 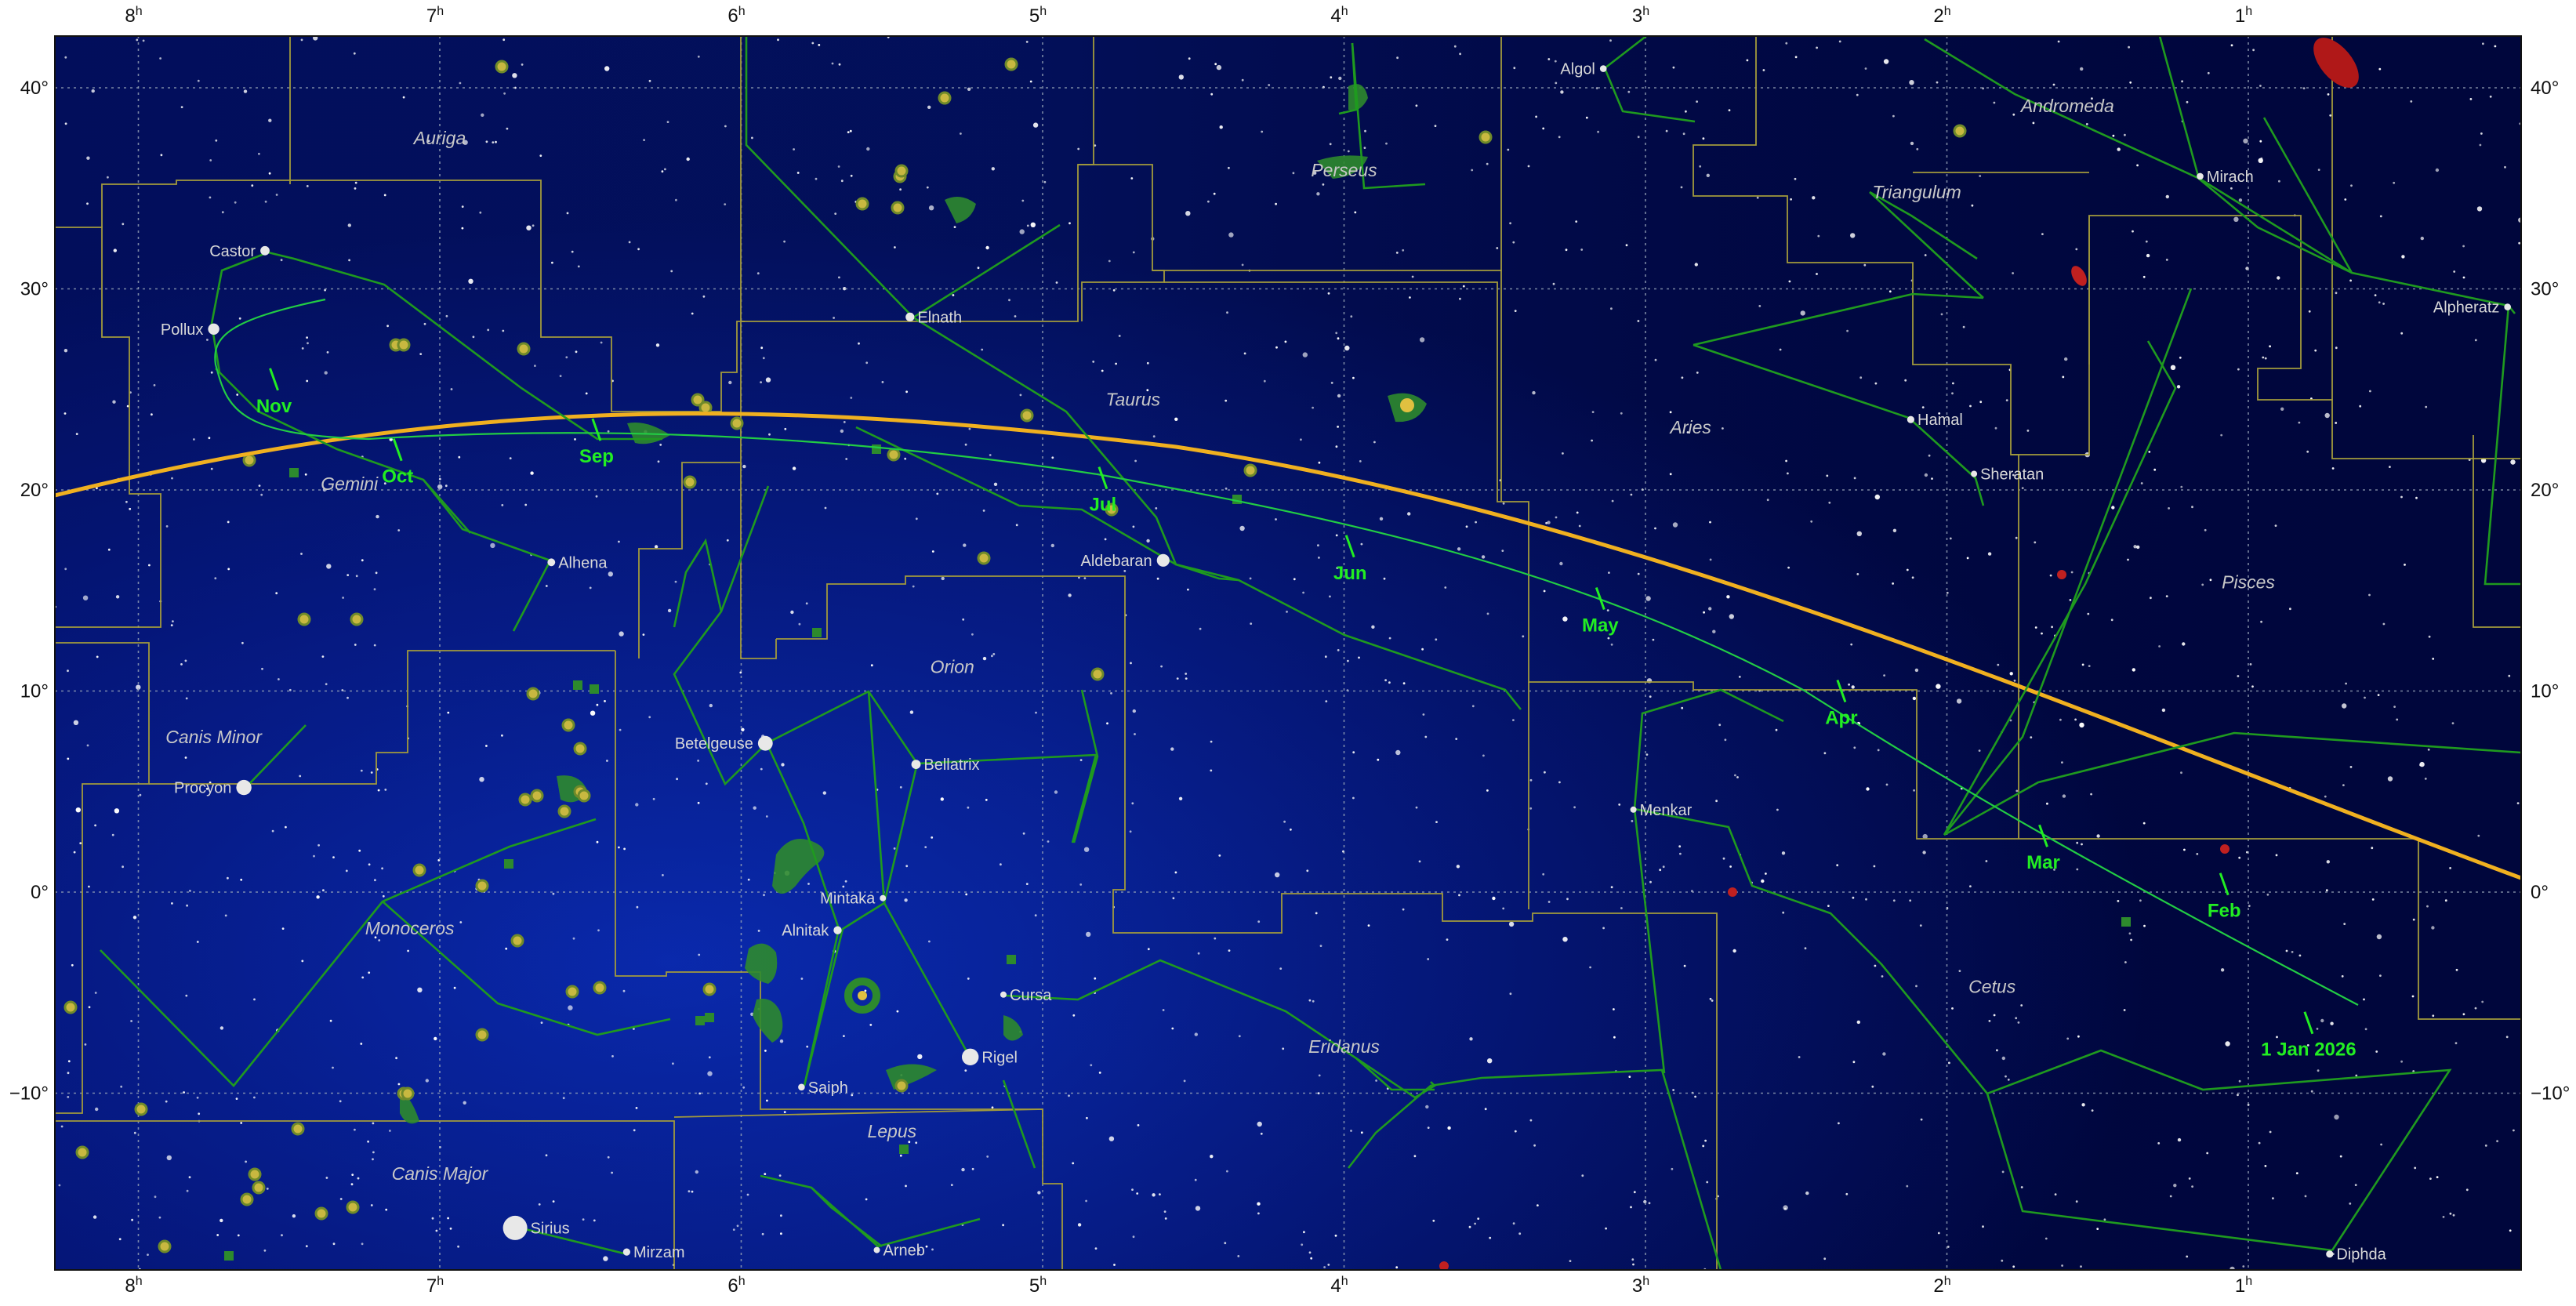 What do you see at coordinates (2309, 1050) in the screenshot?
I see `month-label: 1 Jan 2026` at bounding box center [2309, 1050].